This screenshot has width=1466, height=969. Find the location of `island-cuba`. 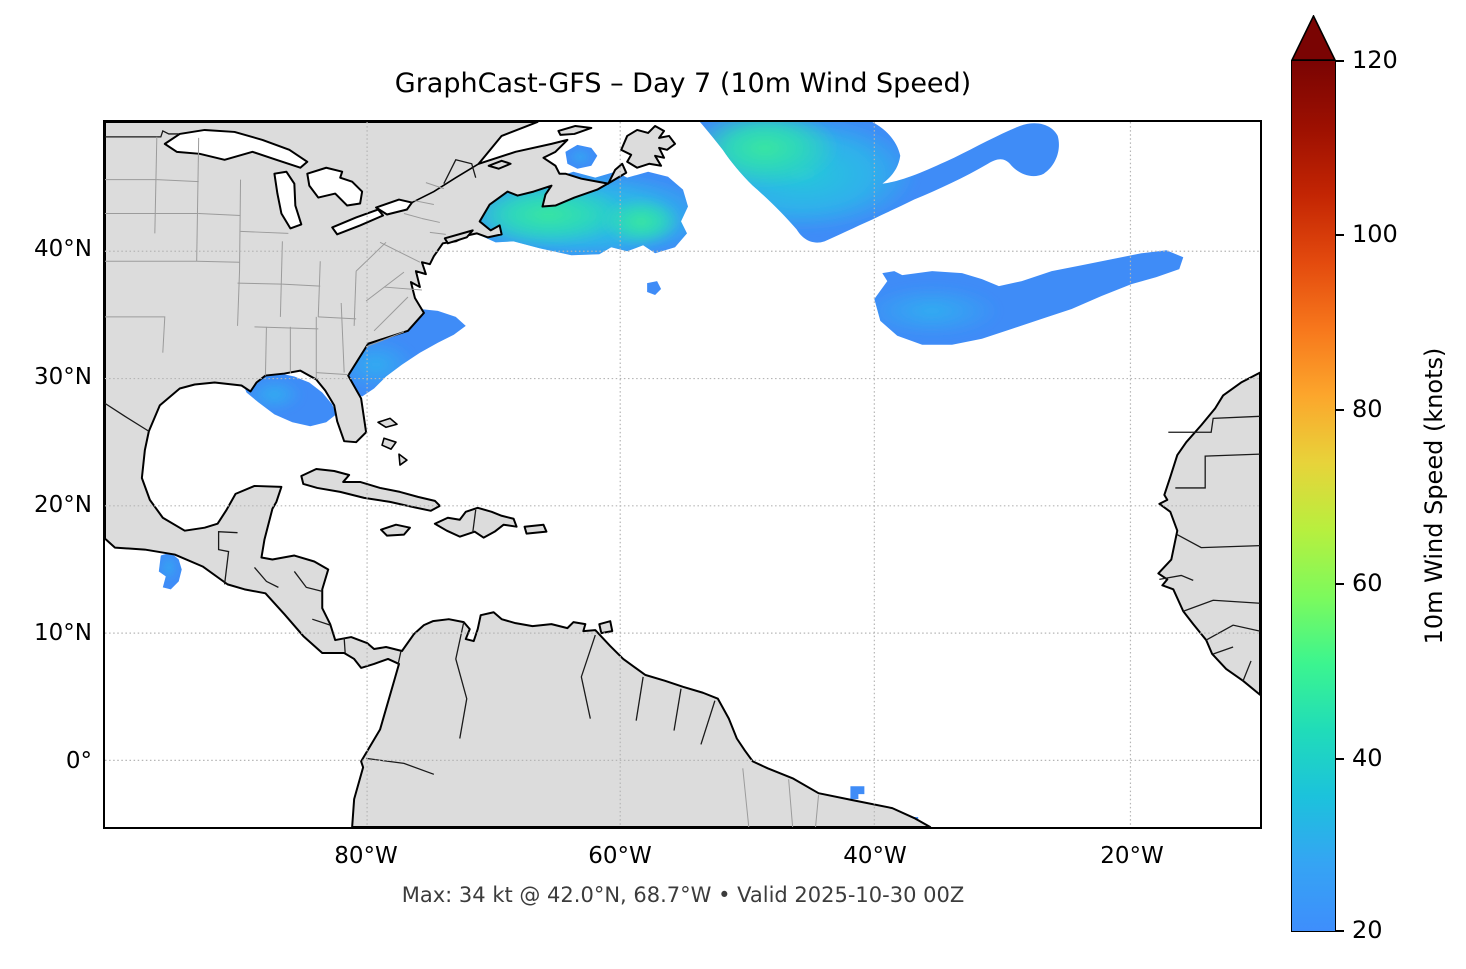

island-cuba is located at coordinates (370, 490).